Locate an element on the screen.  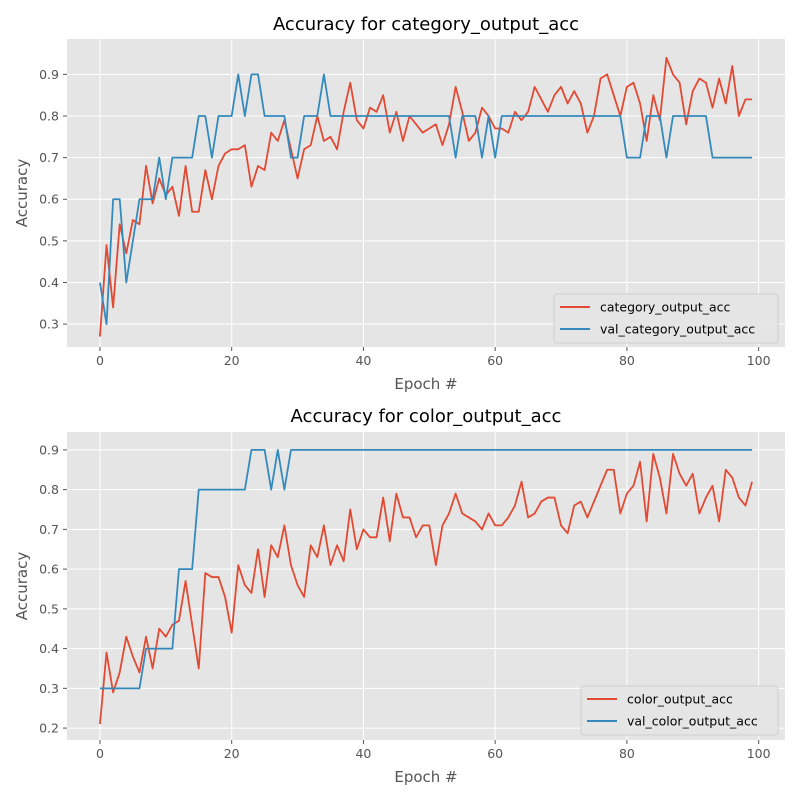
y-tick-label: 0.2 is located at coordinates (49, 728).